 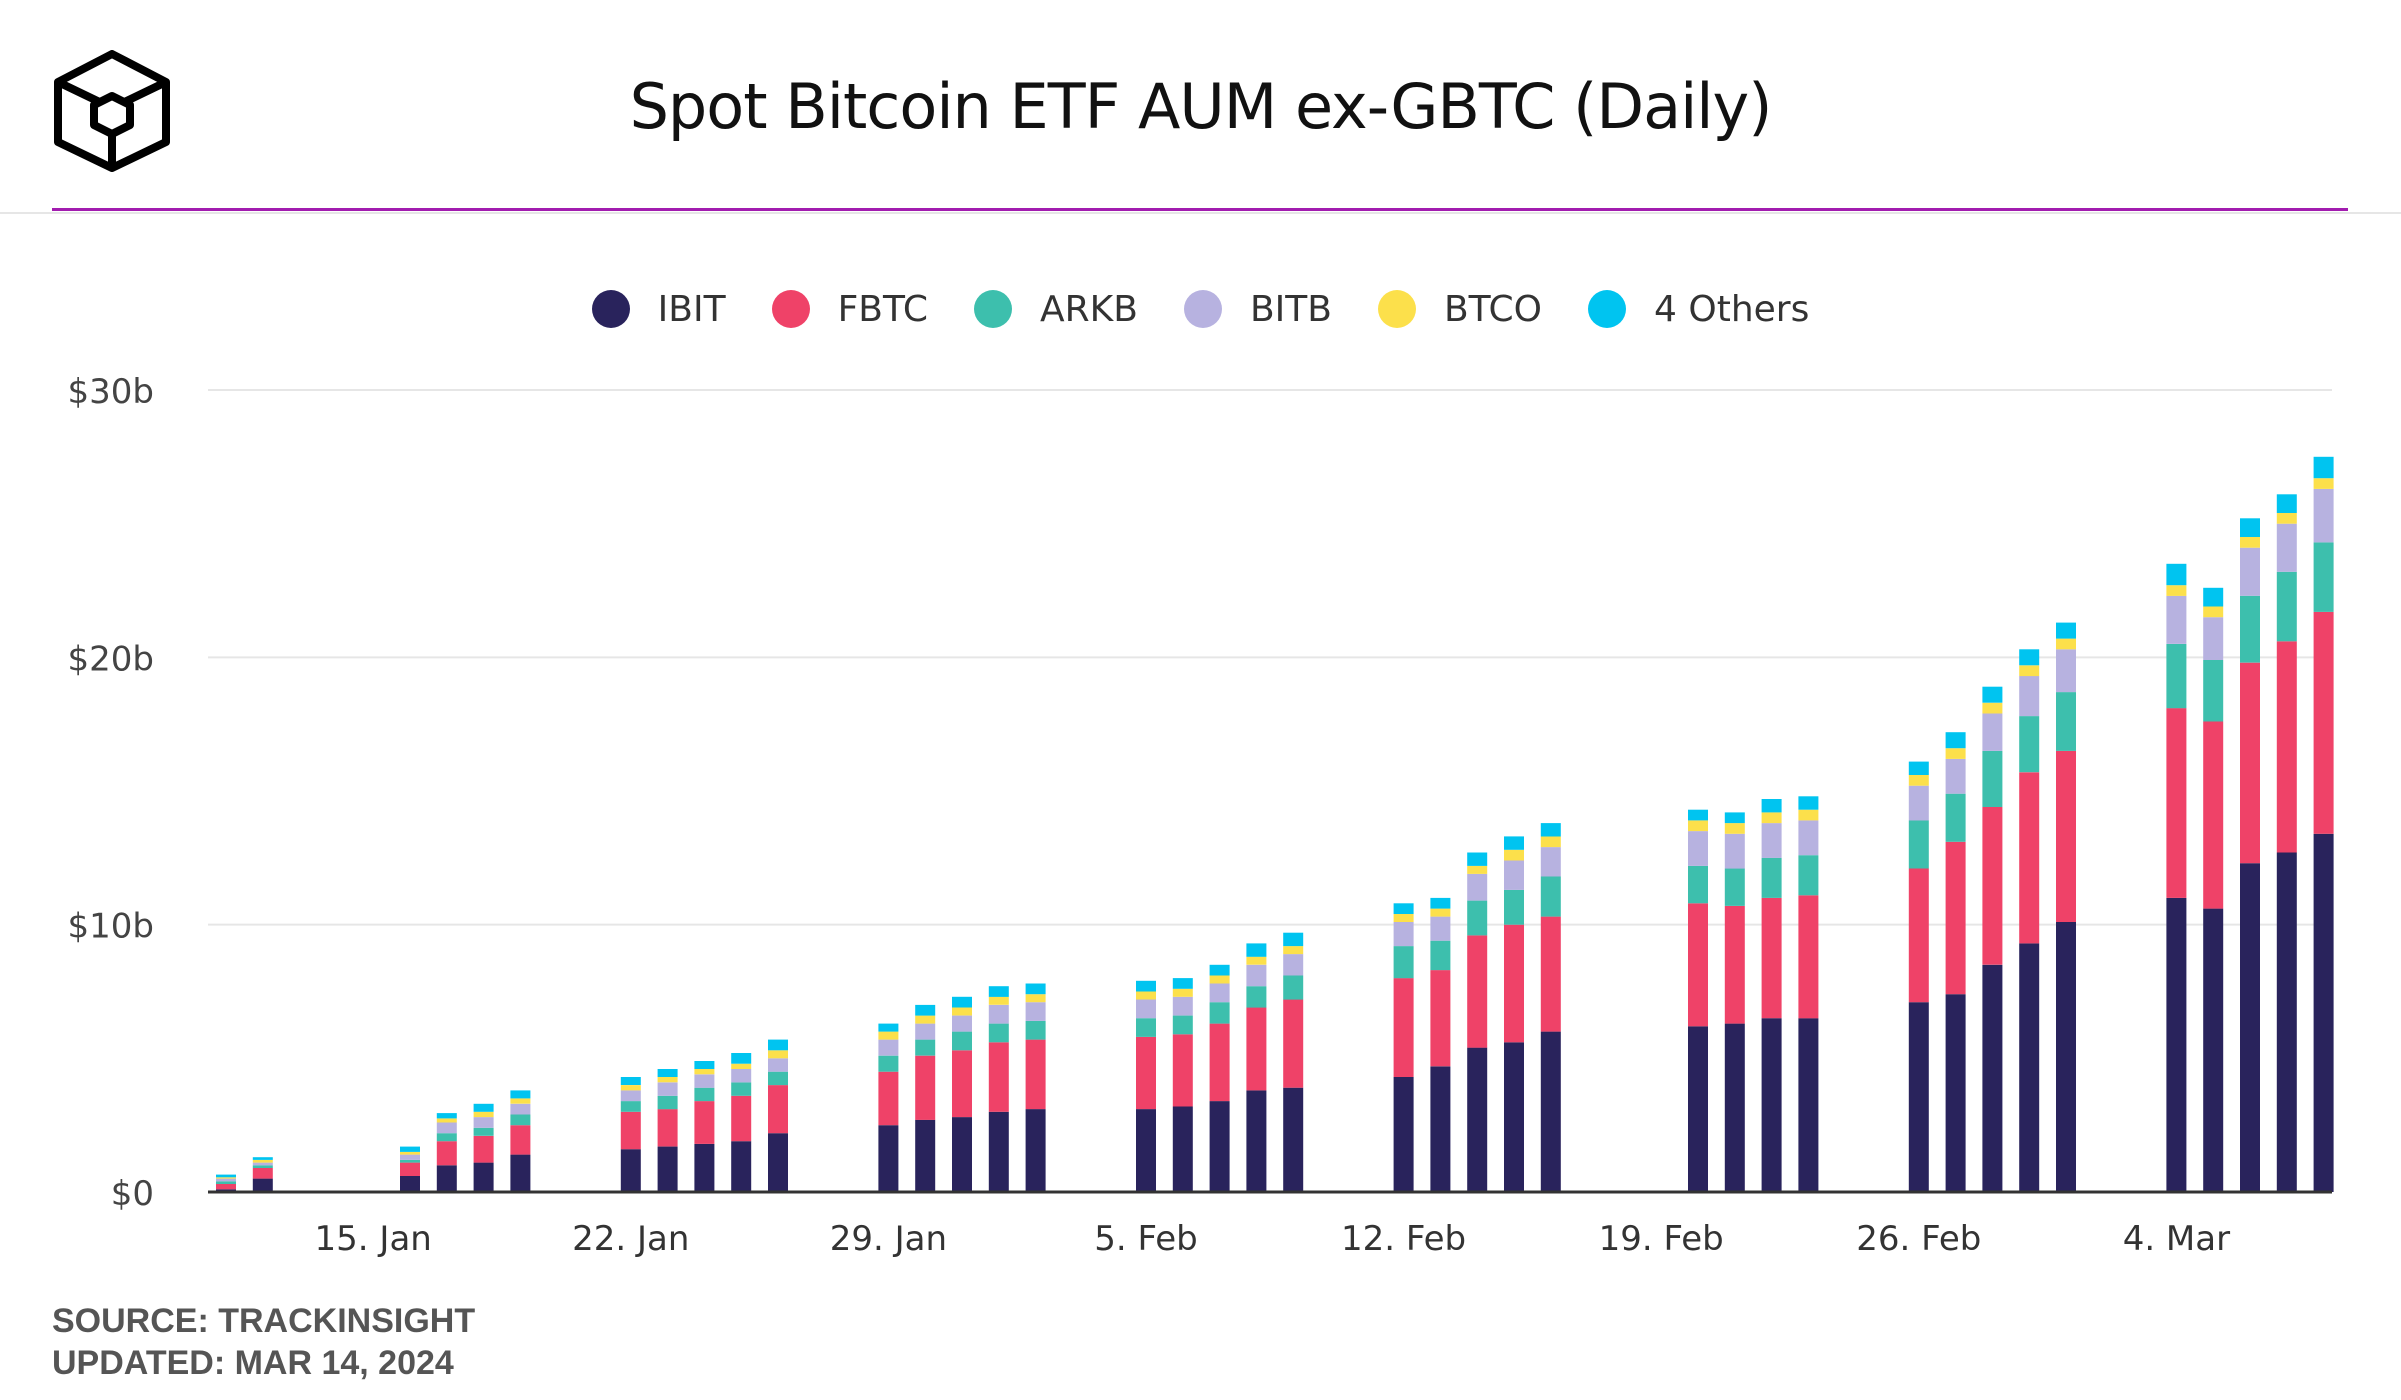 I want to click on legend-item-arkb: ARKB, so click(x=1055, y=309).